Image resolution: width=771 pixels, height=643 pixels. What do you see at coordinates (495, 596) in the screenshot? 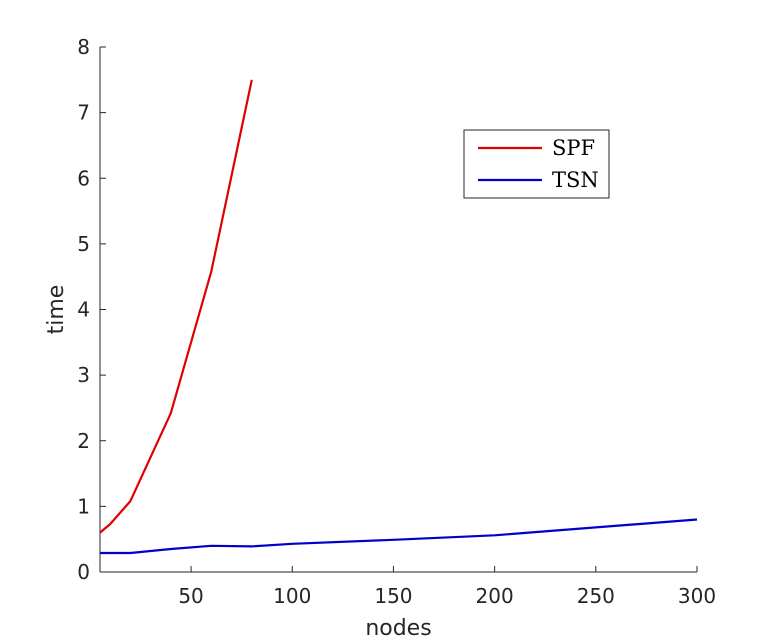
I see `x-tick-label: 200` at bounding box center [495, 596].